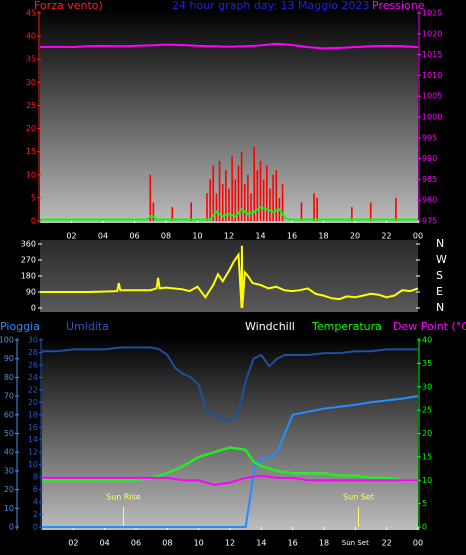  Describe the element at coordinates (9, 377) in the screenshot. I see `tick-label: 80` at that location.